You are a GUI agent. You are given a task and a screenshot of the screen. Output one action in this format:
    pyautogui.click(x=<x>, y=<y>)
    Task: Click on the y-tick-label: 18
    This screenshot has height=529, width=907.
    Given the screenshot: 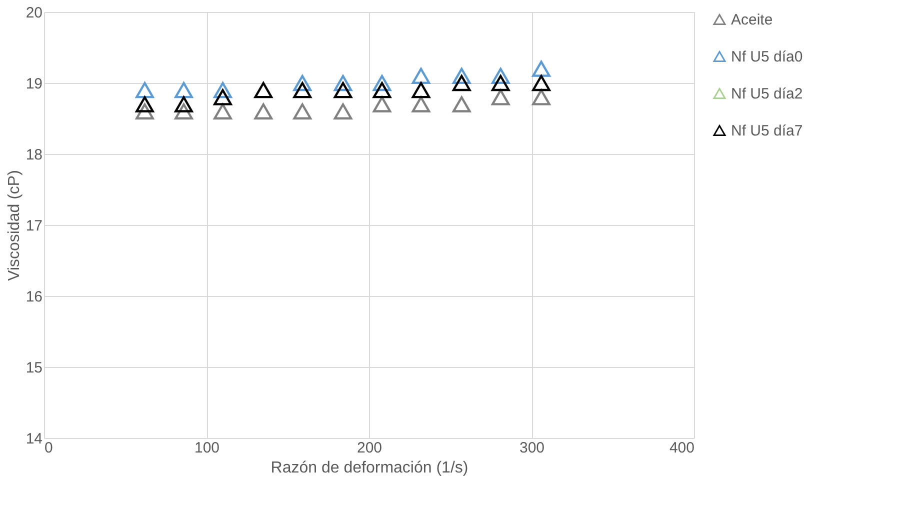 What is the action you would take?
    pyautogui.click(x=34, y=155)
    